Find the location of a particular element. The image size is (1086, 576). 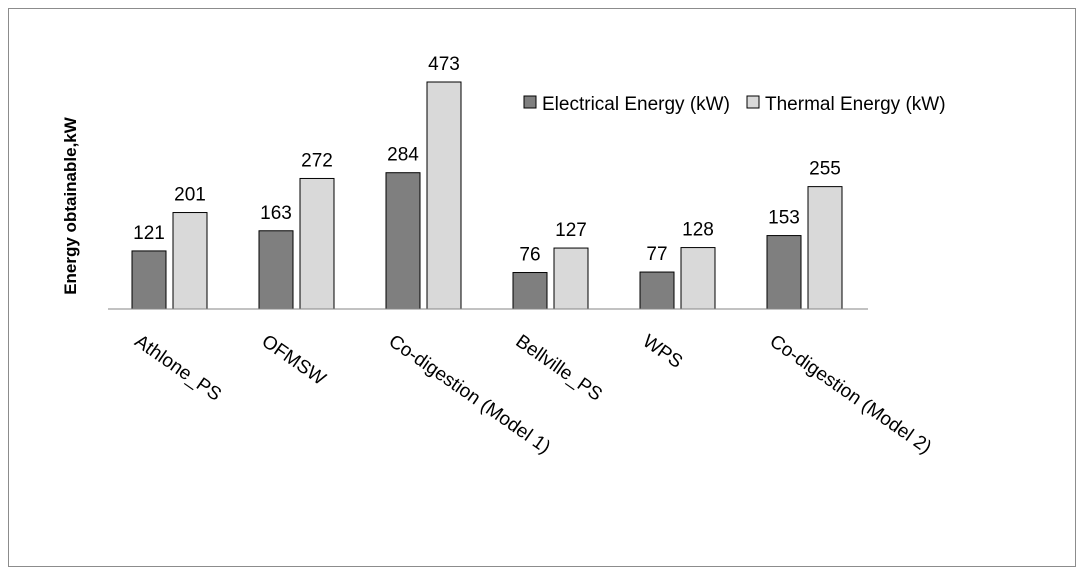

x-tick-label: Bellville_PS is located at coordinates (559, 368).